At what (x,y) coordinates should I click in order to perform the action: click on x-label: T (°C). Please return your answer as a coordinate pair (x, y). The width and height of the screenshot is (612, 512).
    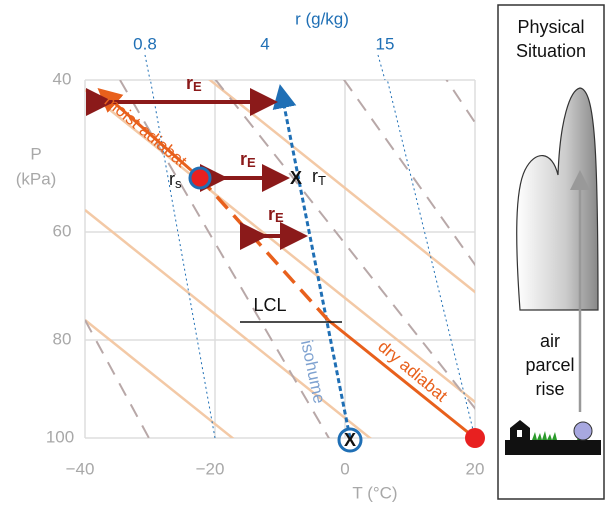
    Looking at the image, I should click on (374, 492).